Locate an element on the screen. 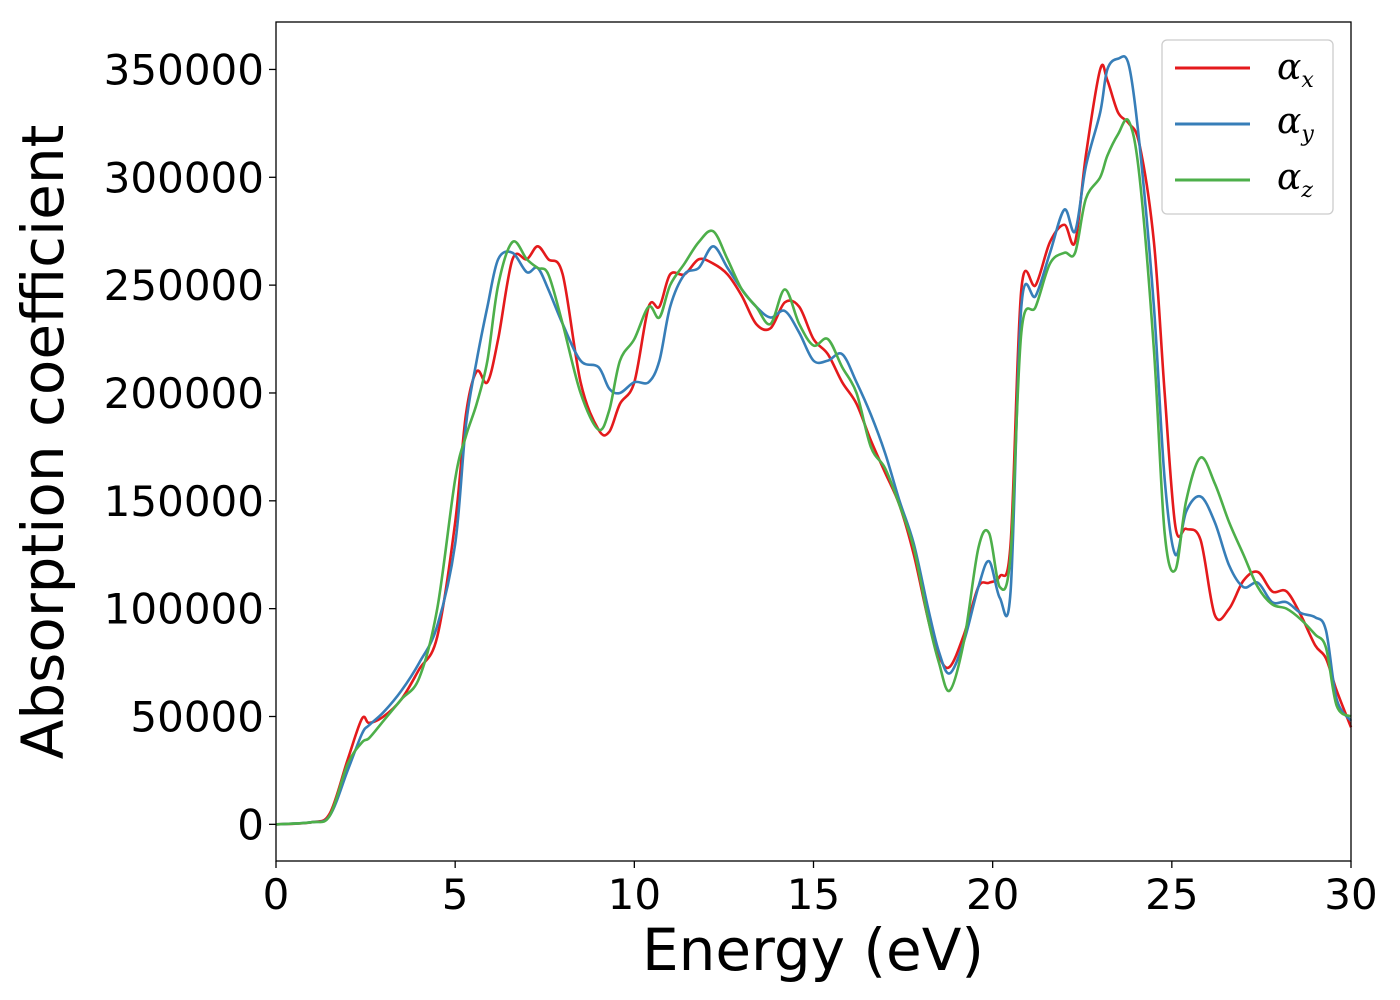 The width and height of the screenshot is (1400, 1000). y-tick-label: 200000 is located at coordinates (184, 393).